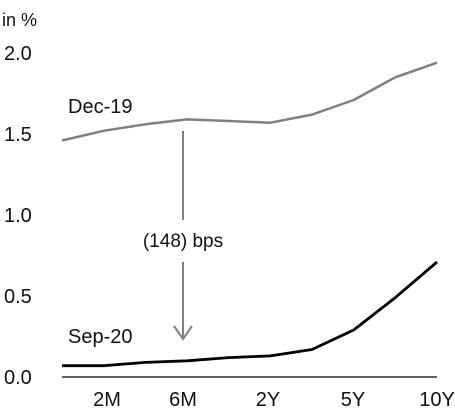 The height and width of the screenshot is (418, 455). What do you see at coordinates (18, 135) in the screenshot?
I see `y-tick-label: 1.5` at bounding box center [18, 135].